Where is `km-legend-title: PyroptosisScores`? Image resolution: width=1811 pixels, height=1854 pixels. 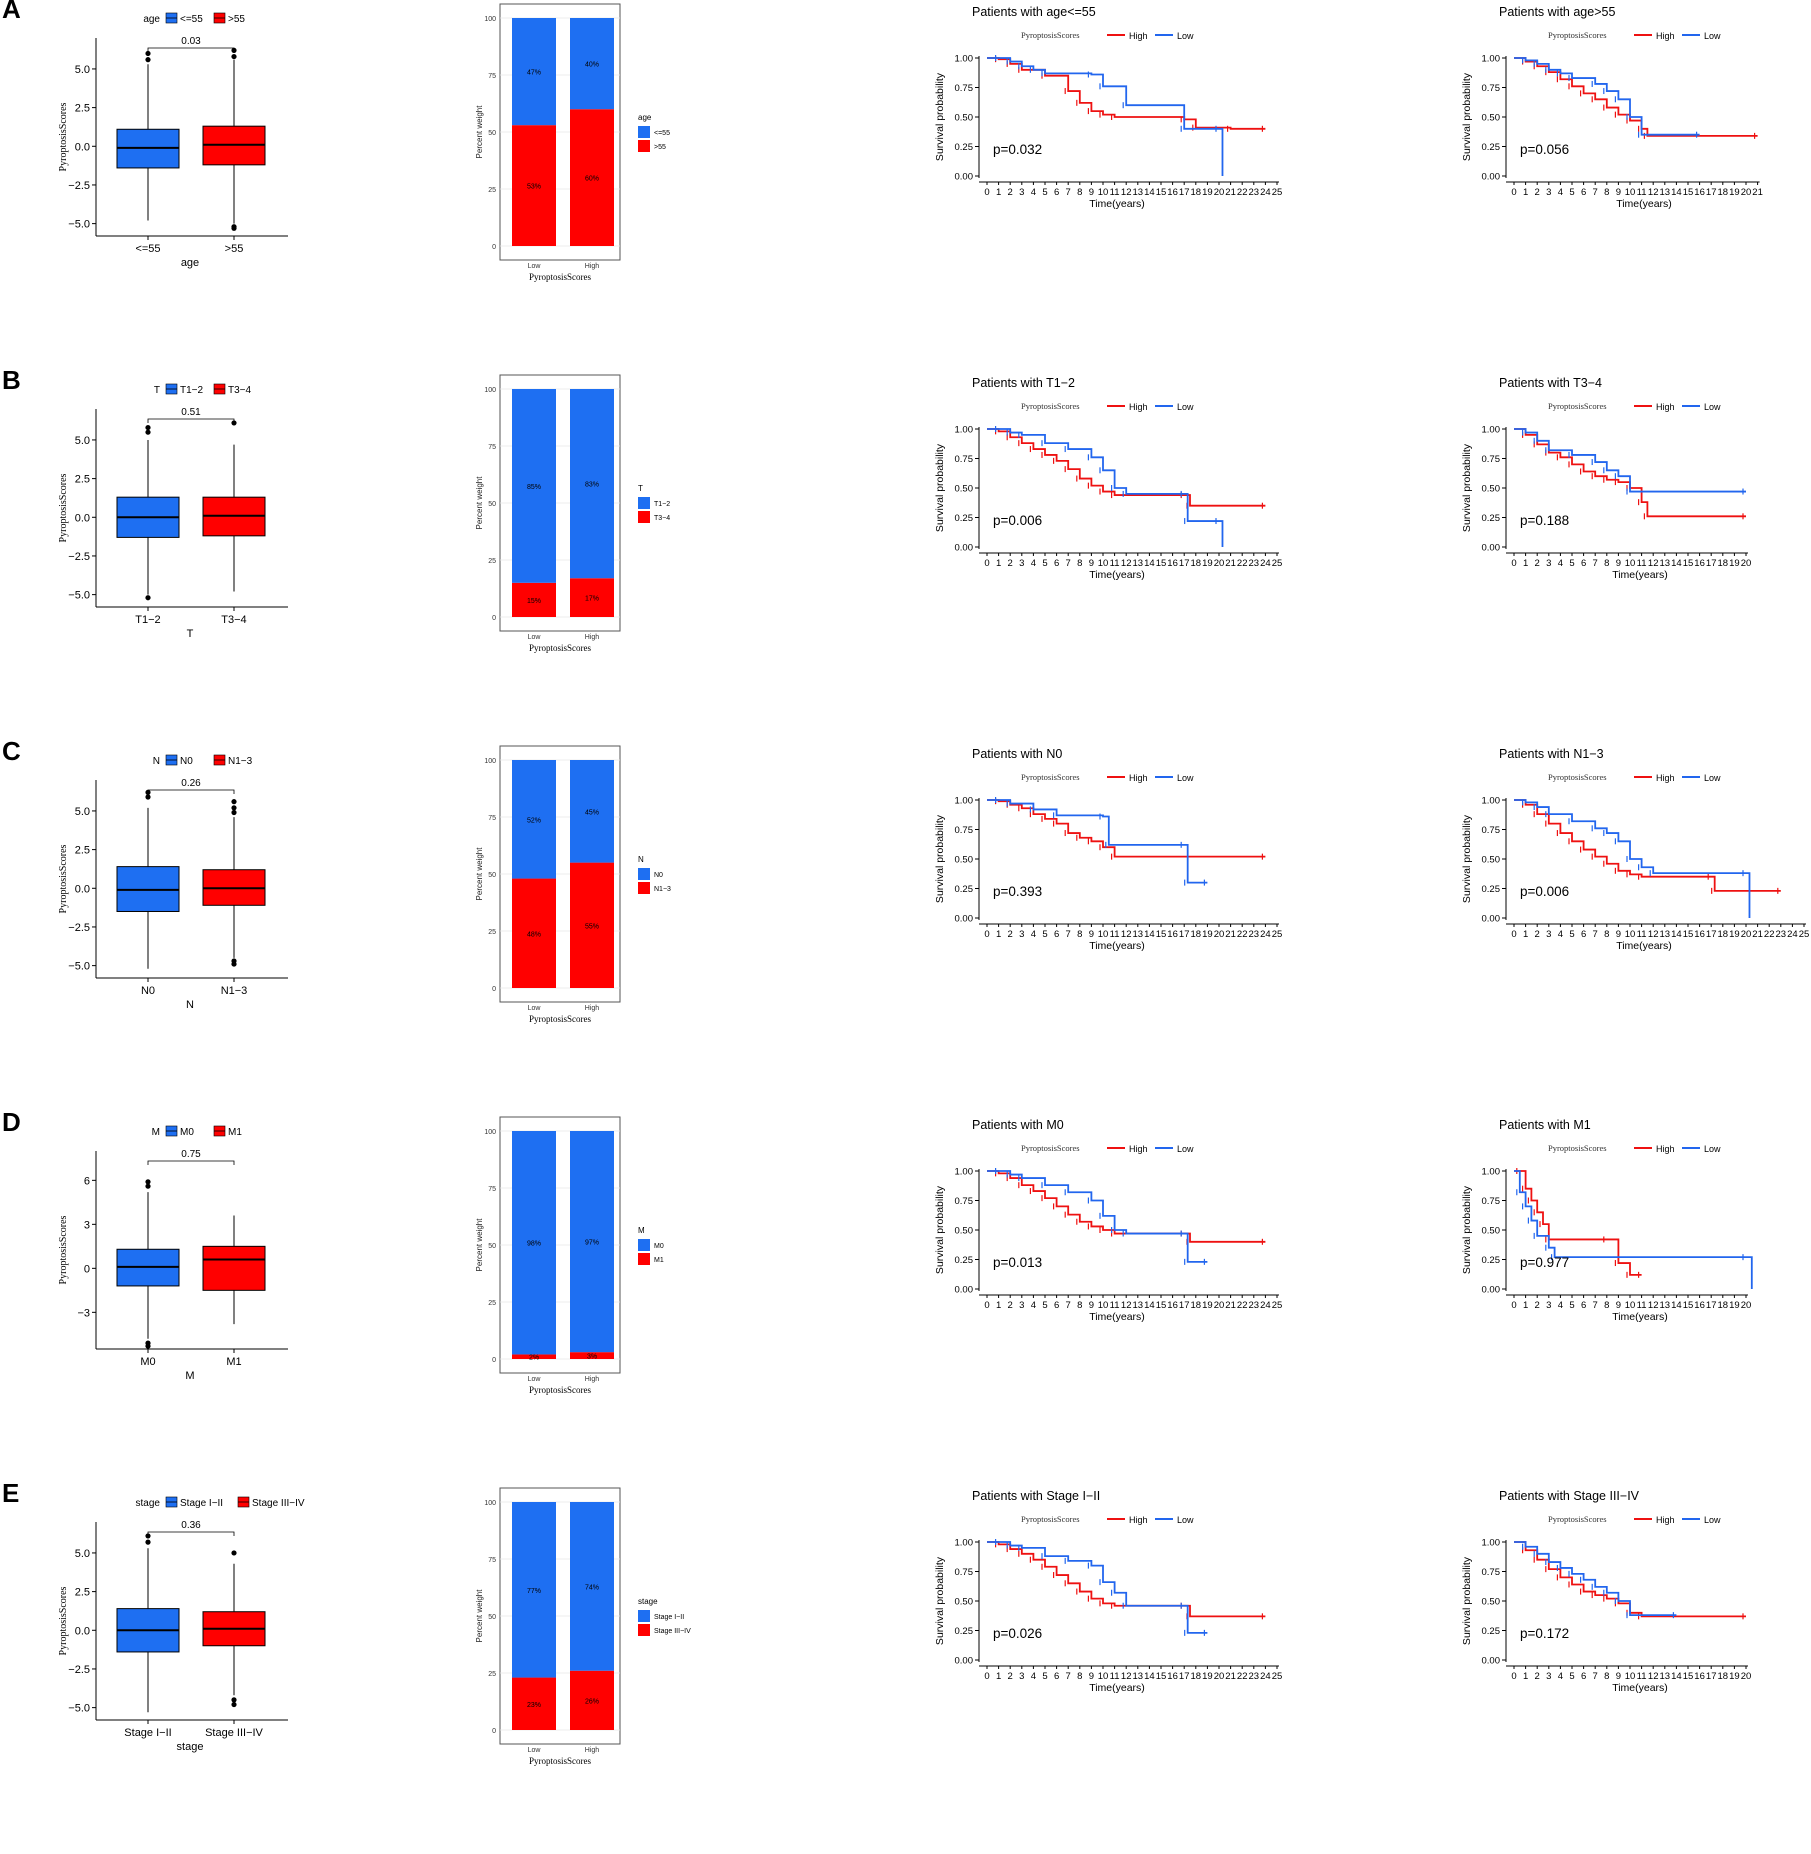
km-legend-title: PyroptosisScores is located at coordinates (1577, 777).